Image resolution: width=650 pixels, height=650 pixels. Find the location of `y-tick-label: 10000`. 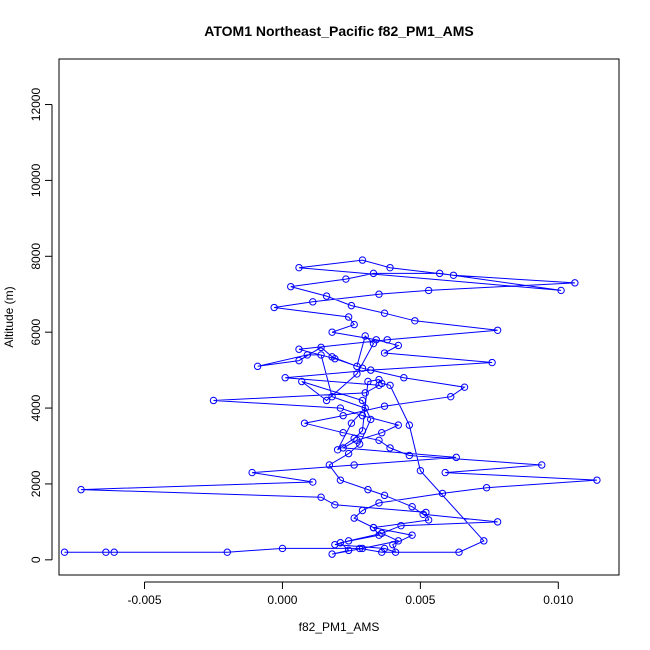

y-tick-label: 10000 is located at coordinates (36, 180).